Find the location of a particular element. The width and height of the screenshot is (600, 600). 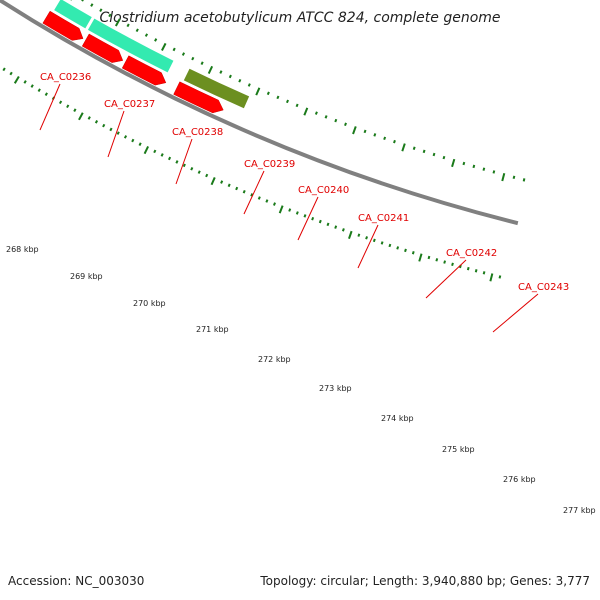

scale-label: 270 kbp is located at coordinates (149, 303).